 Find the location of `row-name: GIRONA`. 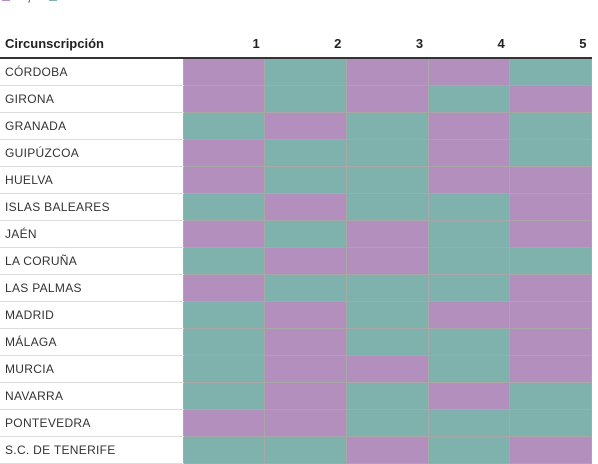

row-name: GIRONA is located at coordinates (91, 99).